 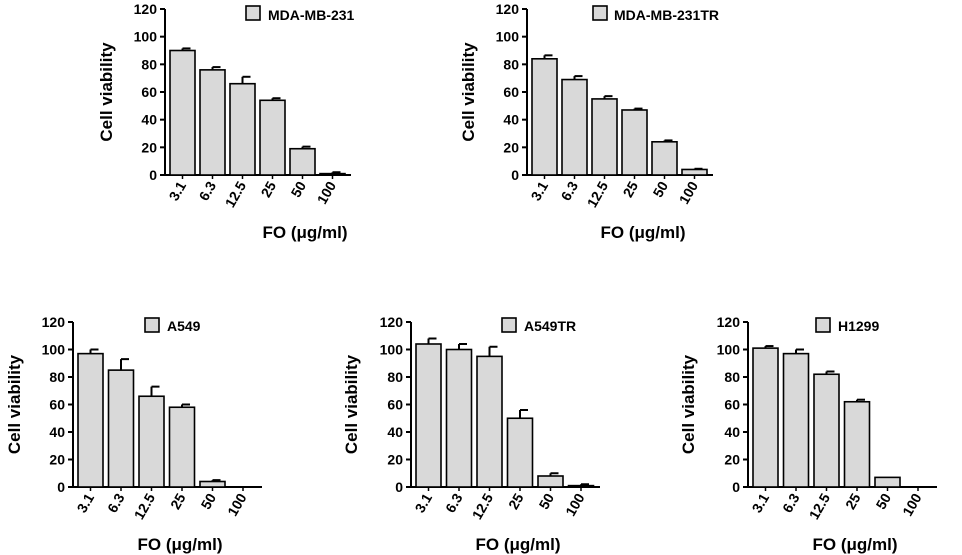 What do you see at coordinates (666, 15) in the screenshot?
I see `legend-label: MDA-MB-231TR` at bounding box center [666, 15].